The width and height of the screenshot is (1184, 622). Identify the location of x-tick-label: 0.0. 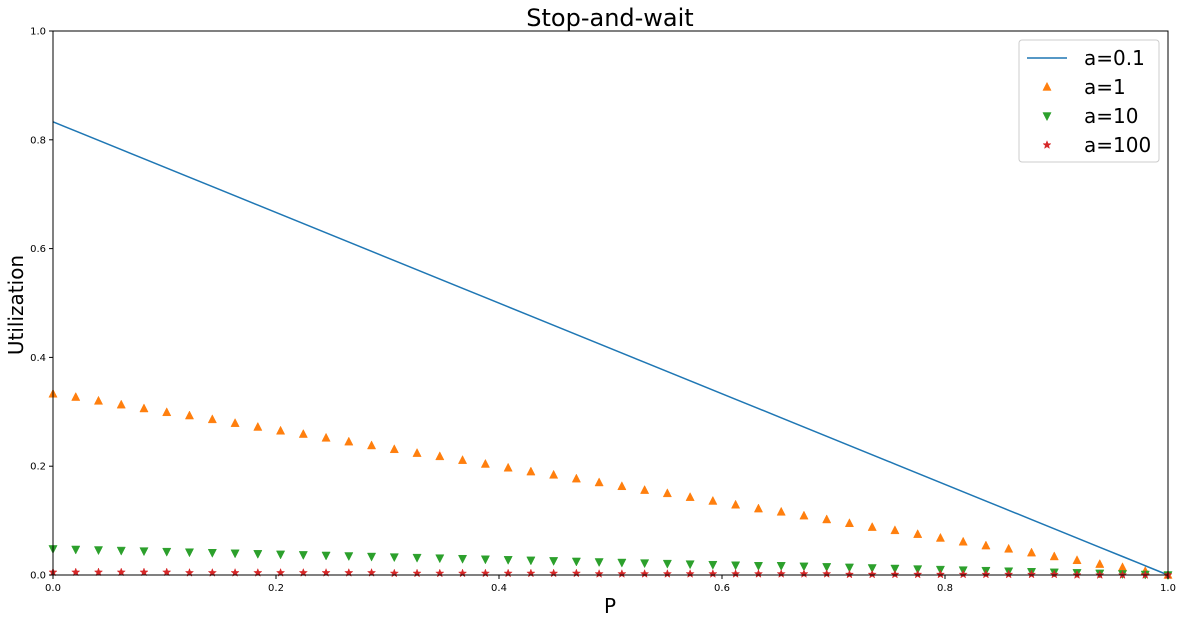
(53, 588).